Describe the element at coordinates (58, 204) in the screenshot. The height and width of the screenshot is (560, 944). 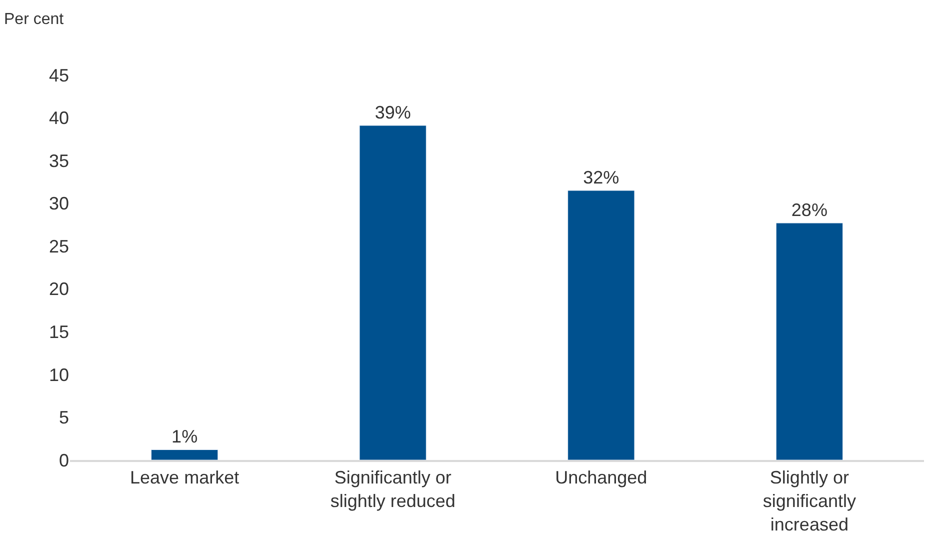
I see `y-tick-label: 30` at that location.